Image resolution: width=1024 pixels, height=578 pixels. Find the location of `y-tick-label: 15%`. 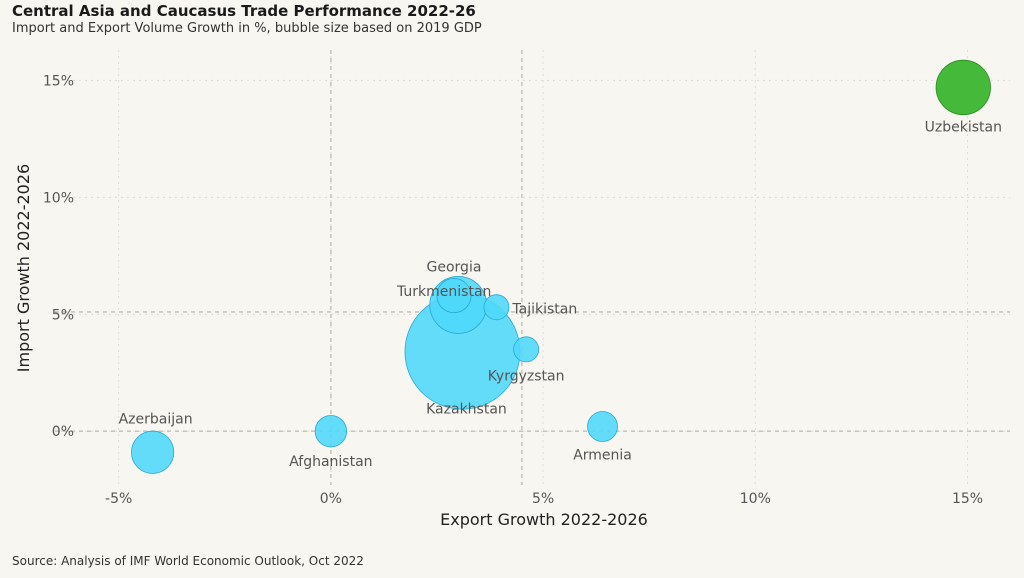

y-tick-label: 15% is located at coordinates (58, 81).